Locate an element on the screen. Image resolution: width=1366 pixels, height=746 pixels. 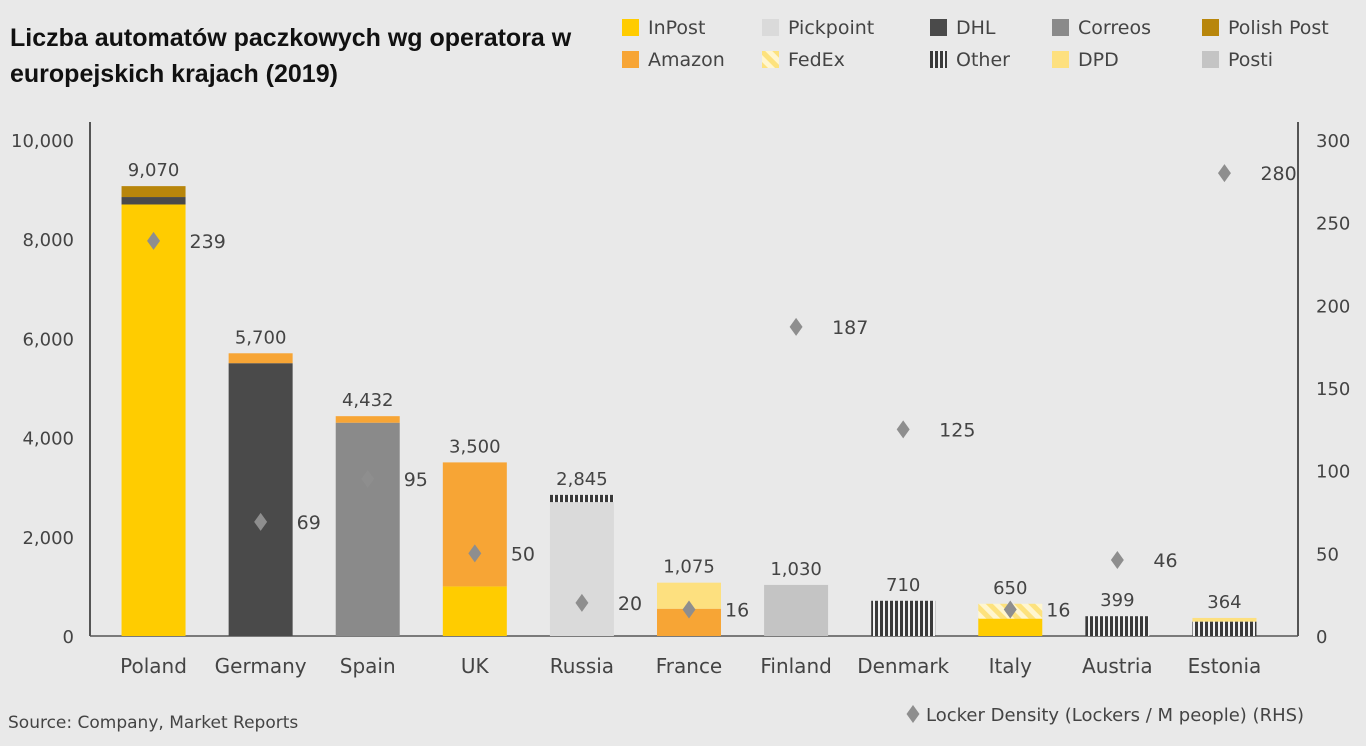
density-label-poland: 239 is located at coordinates (208, 242).